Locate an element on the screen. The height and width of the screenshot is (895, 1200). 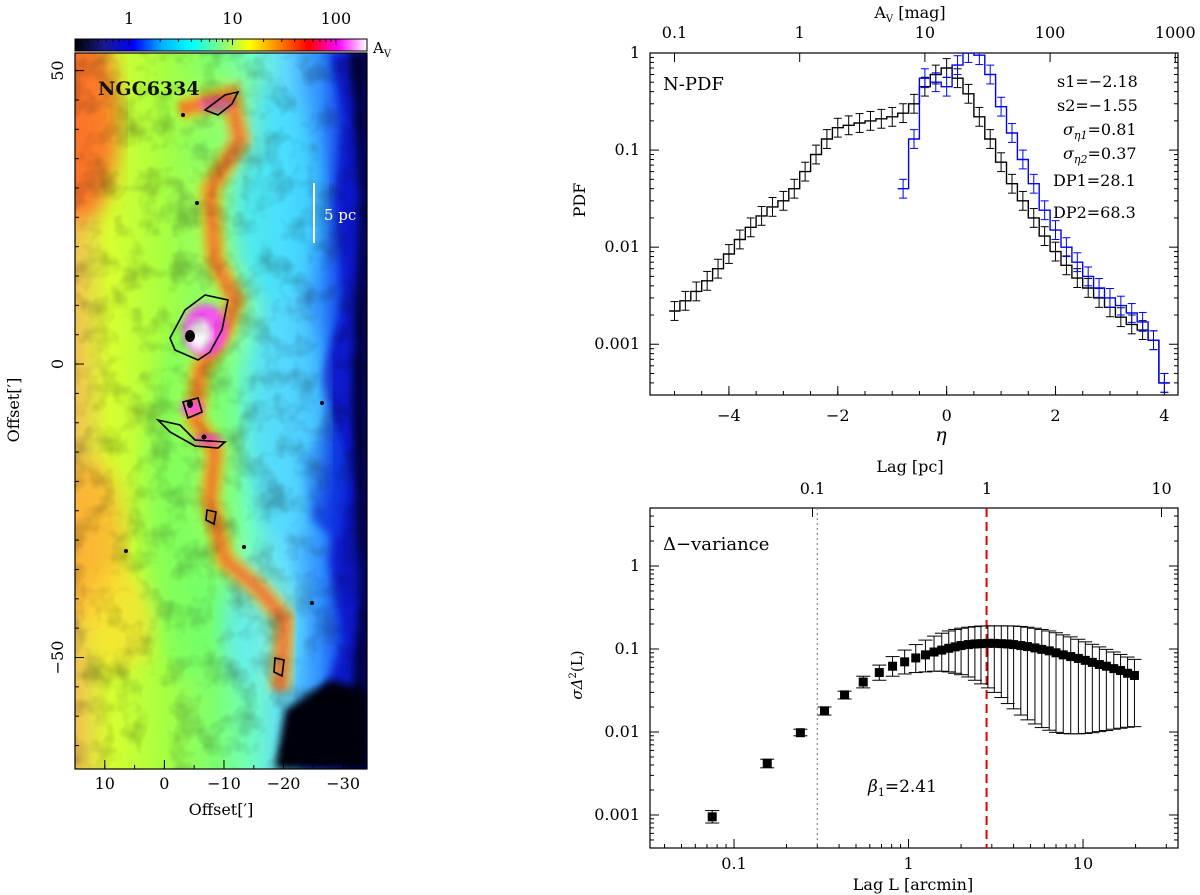
dv-x-tick-label: 10 is located at coordinates (1083, 863).